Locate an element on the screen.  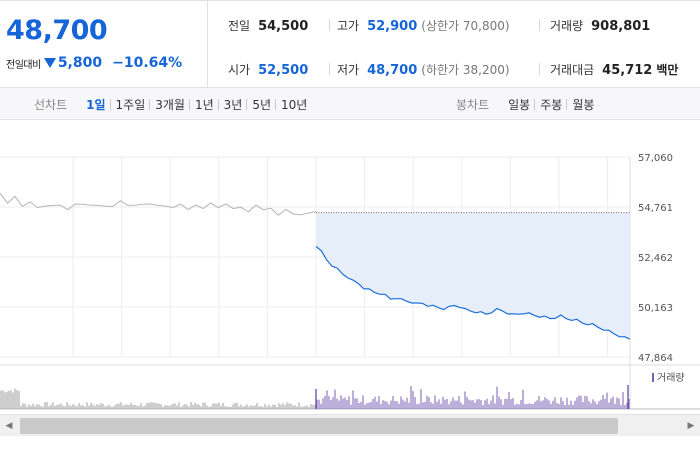
stat-low: 저가 48,700 (하한가 38,200) is located at coordinates (423, 69).